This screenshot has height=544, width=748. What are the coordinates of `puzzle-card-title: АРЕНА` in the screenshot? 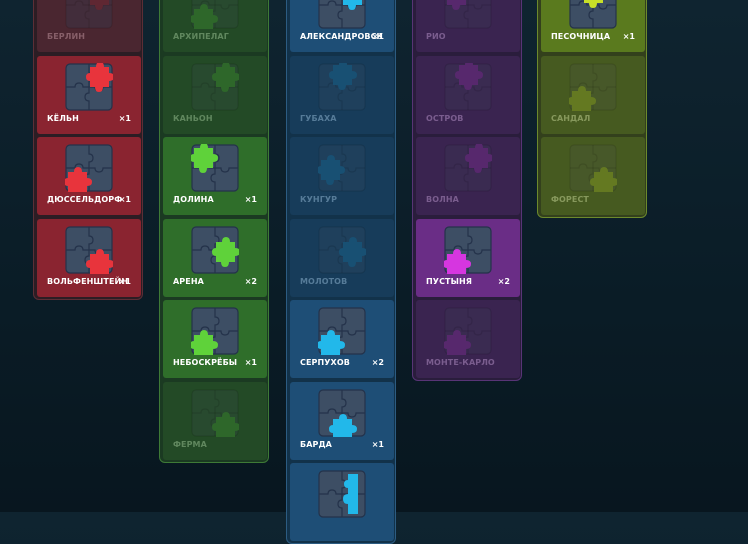 It's located at (188, 281).